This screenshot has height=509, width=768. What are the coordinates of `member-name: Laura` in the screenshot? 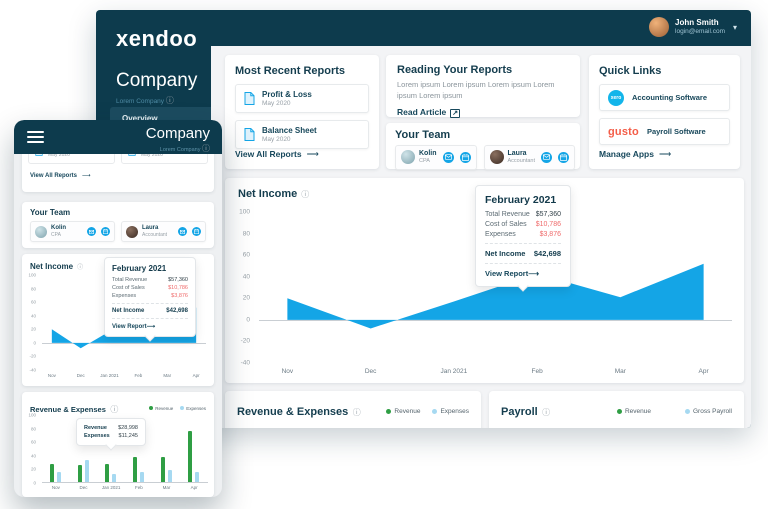 It's located at (150, 228).